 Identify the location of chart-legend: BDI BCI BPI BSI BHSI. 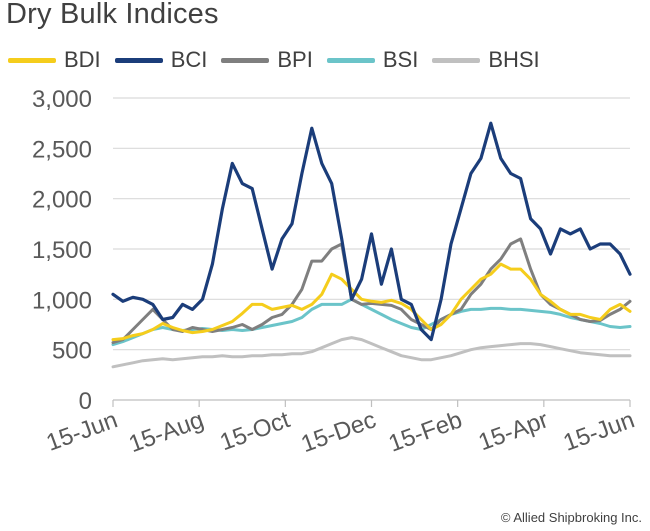
(281, 60).